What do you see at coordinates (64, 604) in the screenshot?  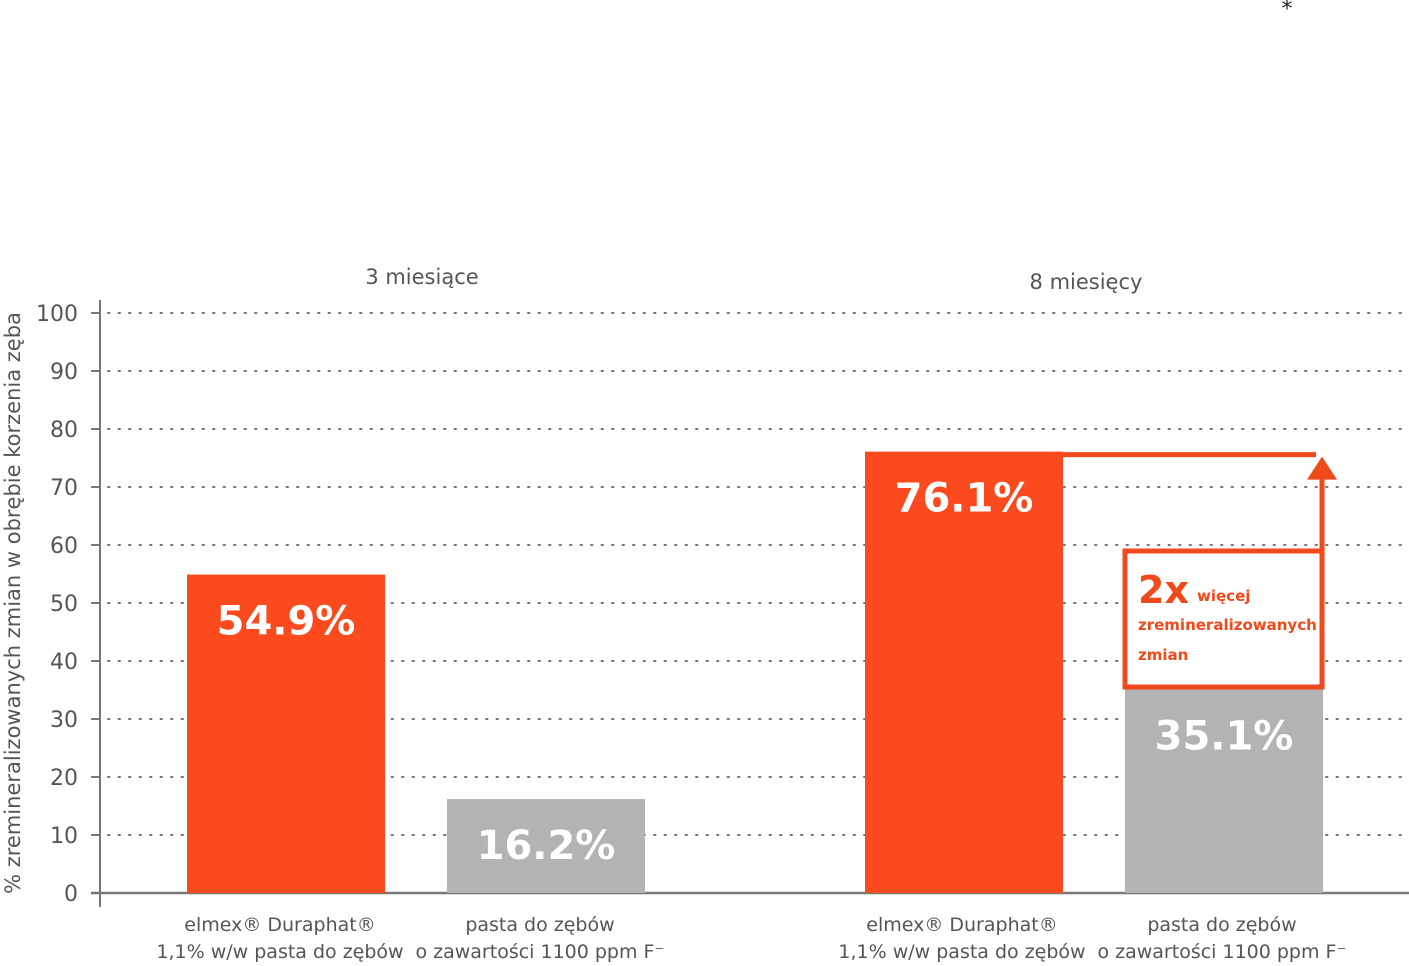 I see `y-tick-label: 50` at bounding box center [64, 604].